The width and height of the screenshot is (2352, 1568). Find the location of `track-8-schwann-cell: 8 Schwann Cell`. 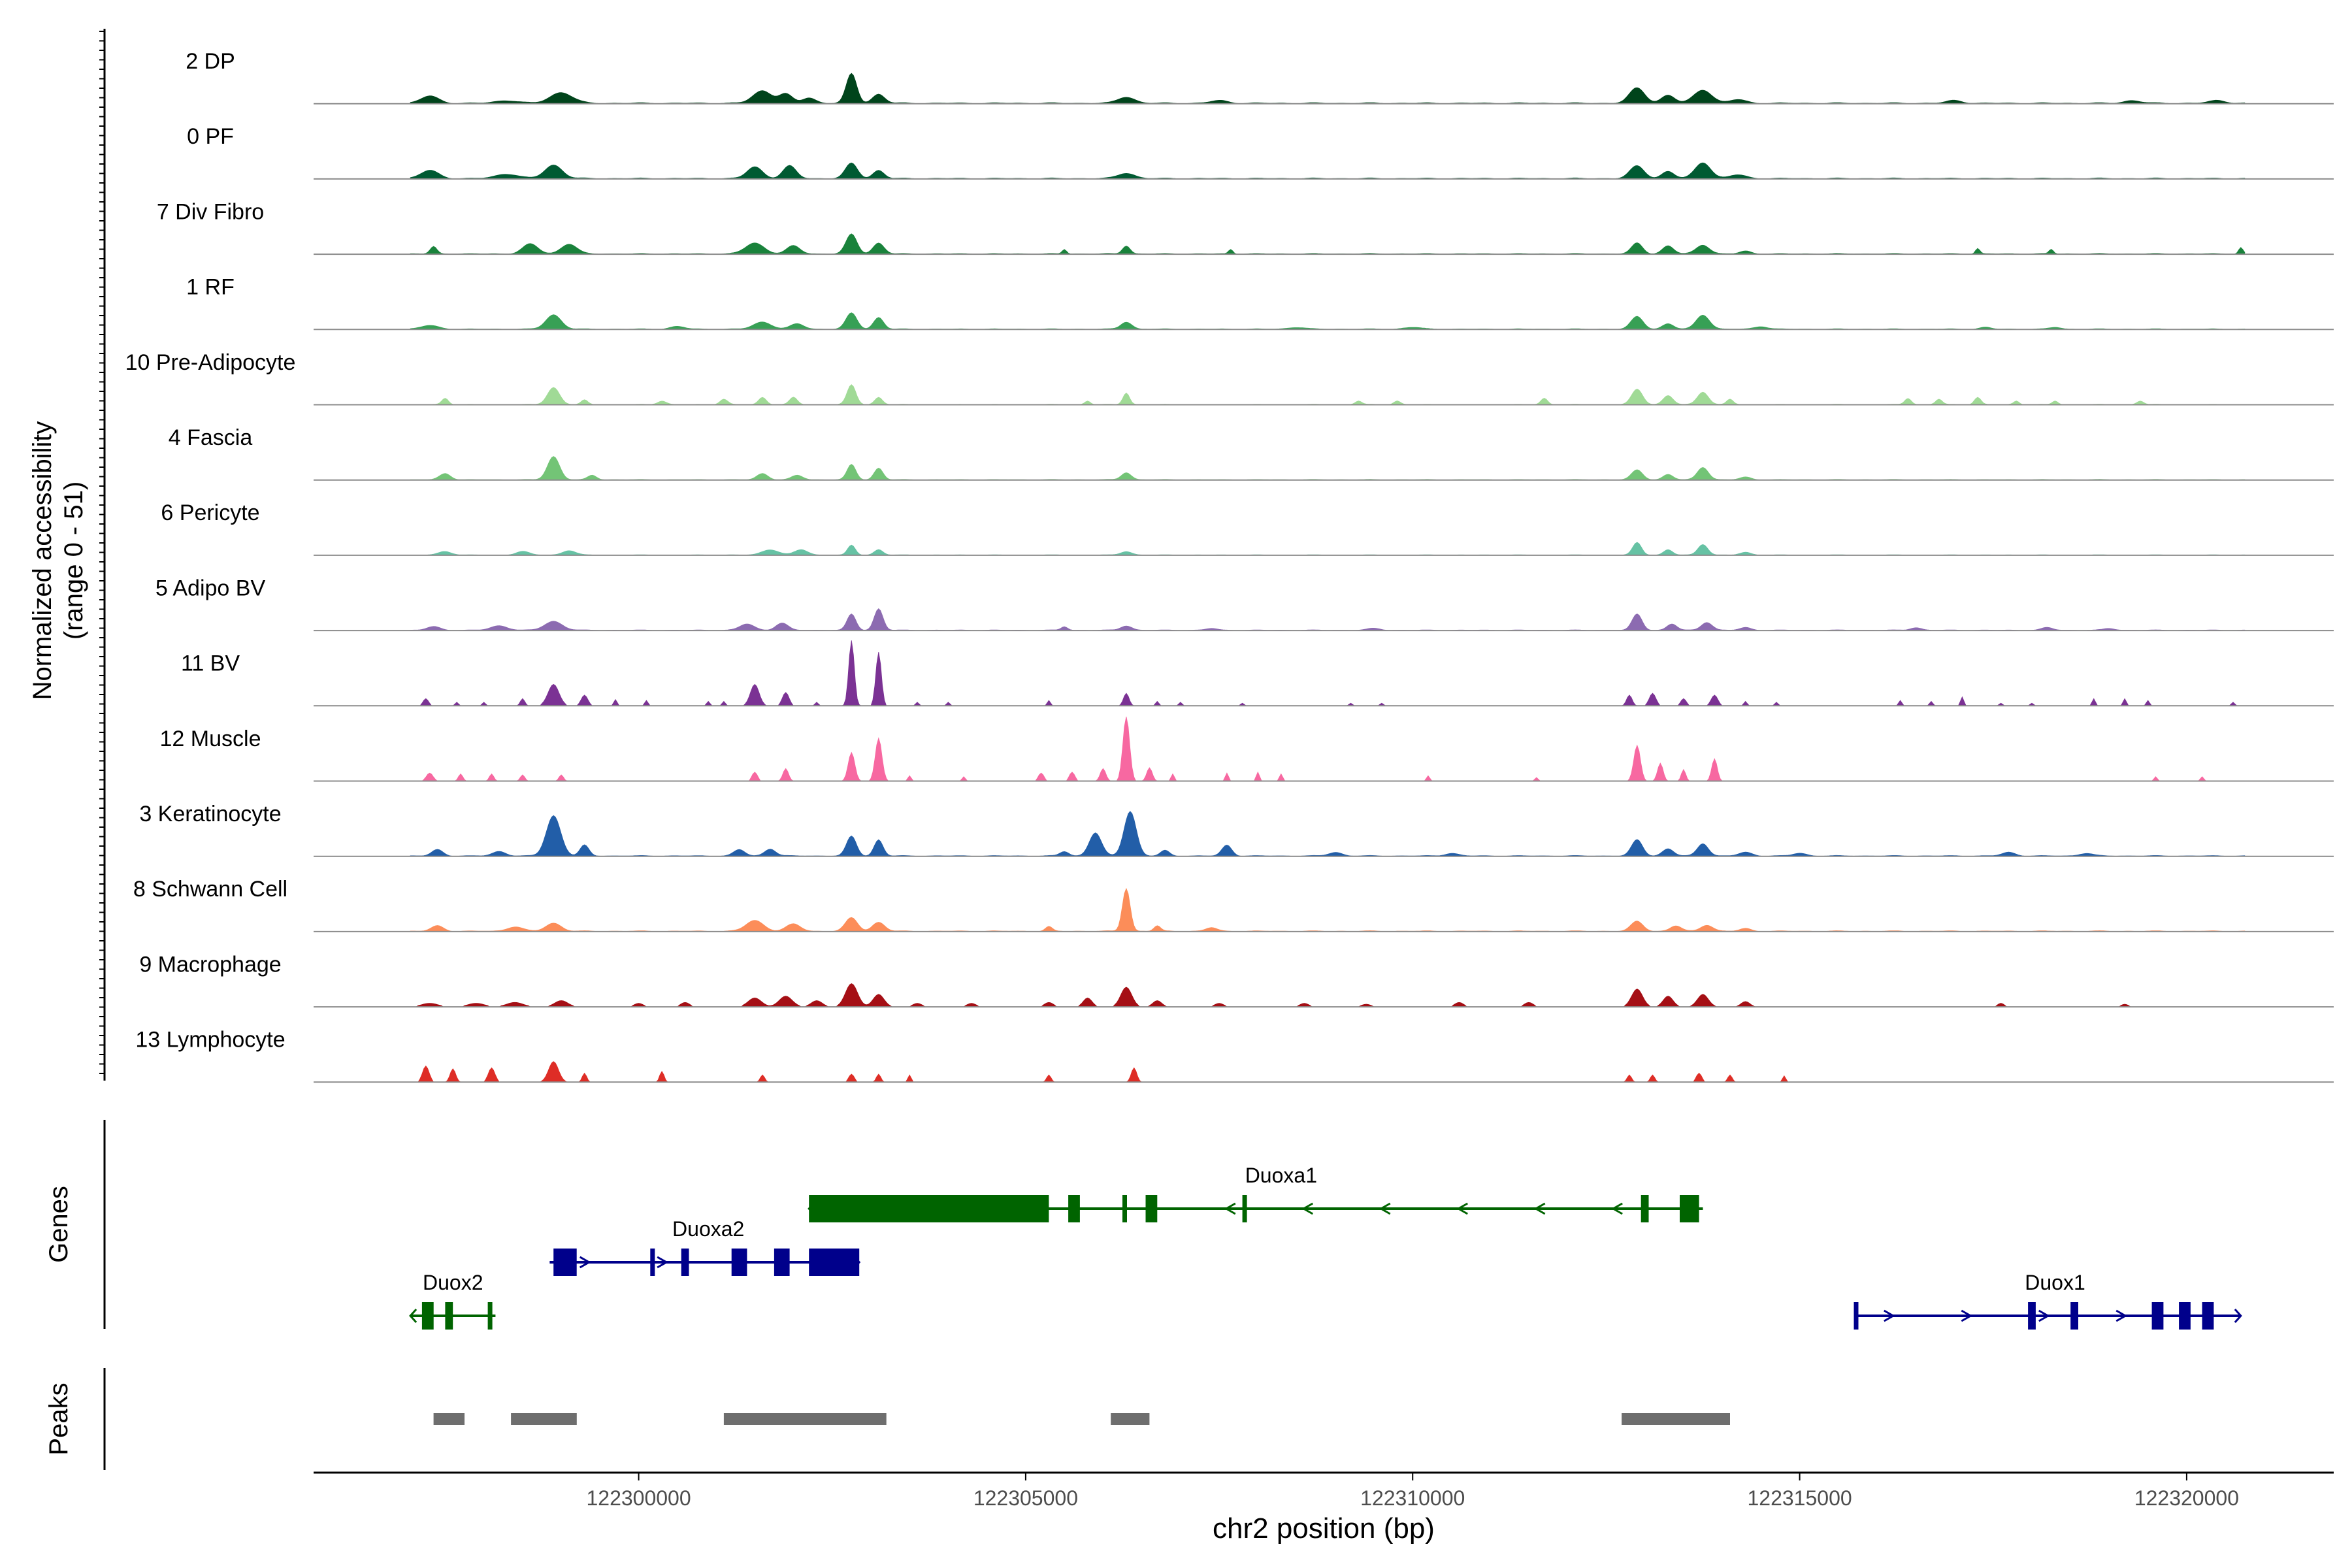

track-8-schwann-cell: 8 Schwann Cell is located at coordinates (1233, 904).